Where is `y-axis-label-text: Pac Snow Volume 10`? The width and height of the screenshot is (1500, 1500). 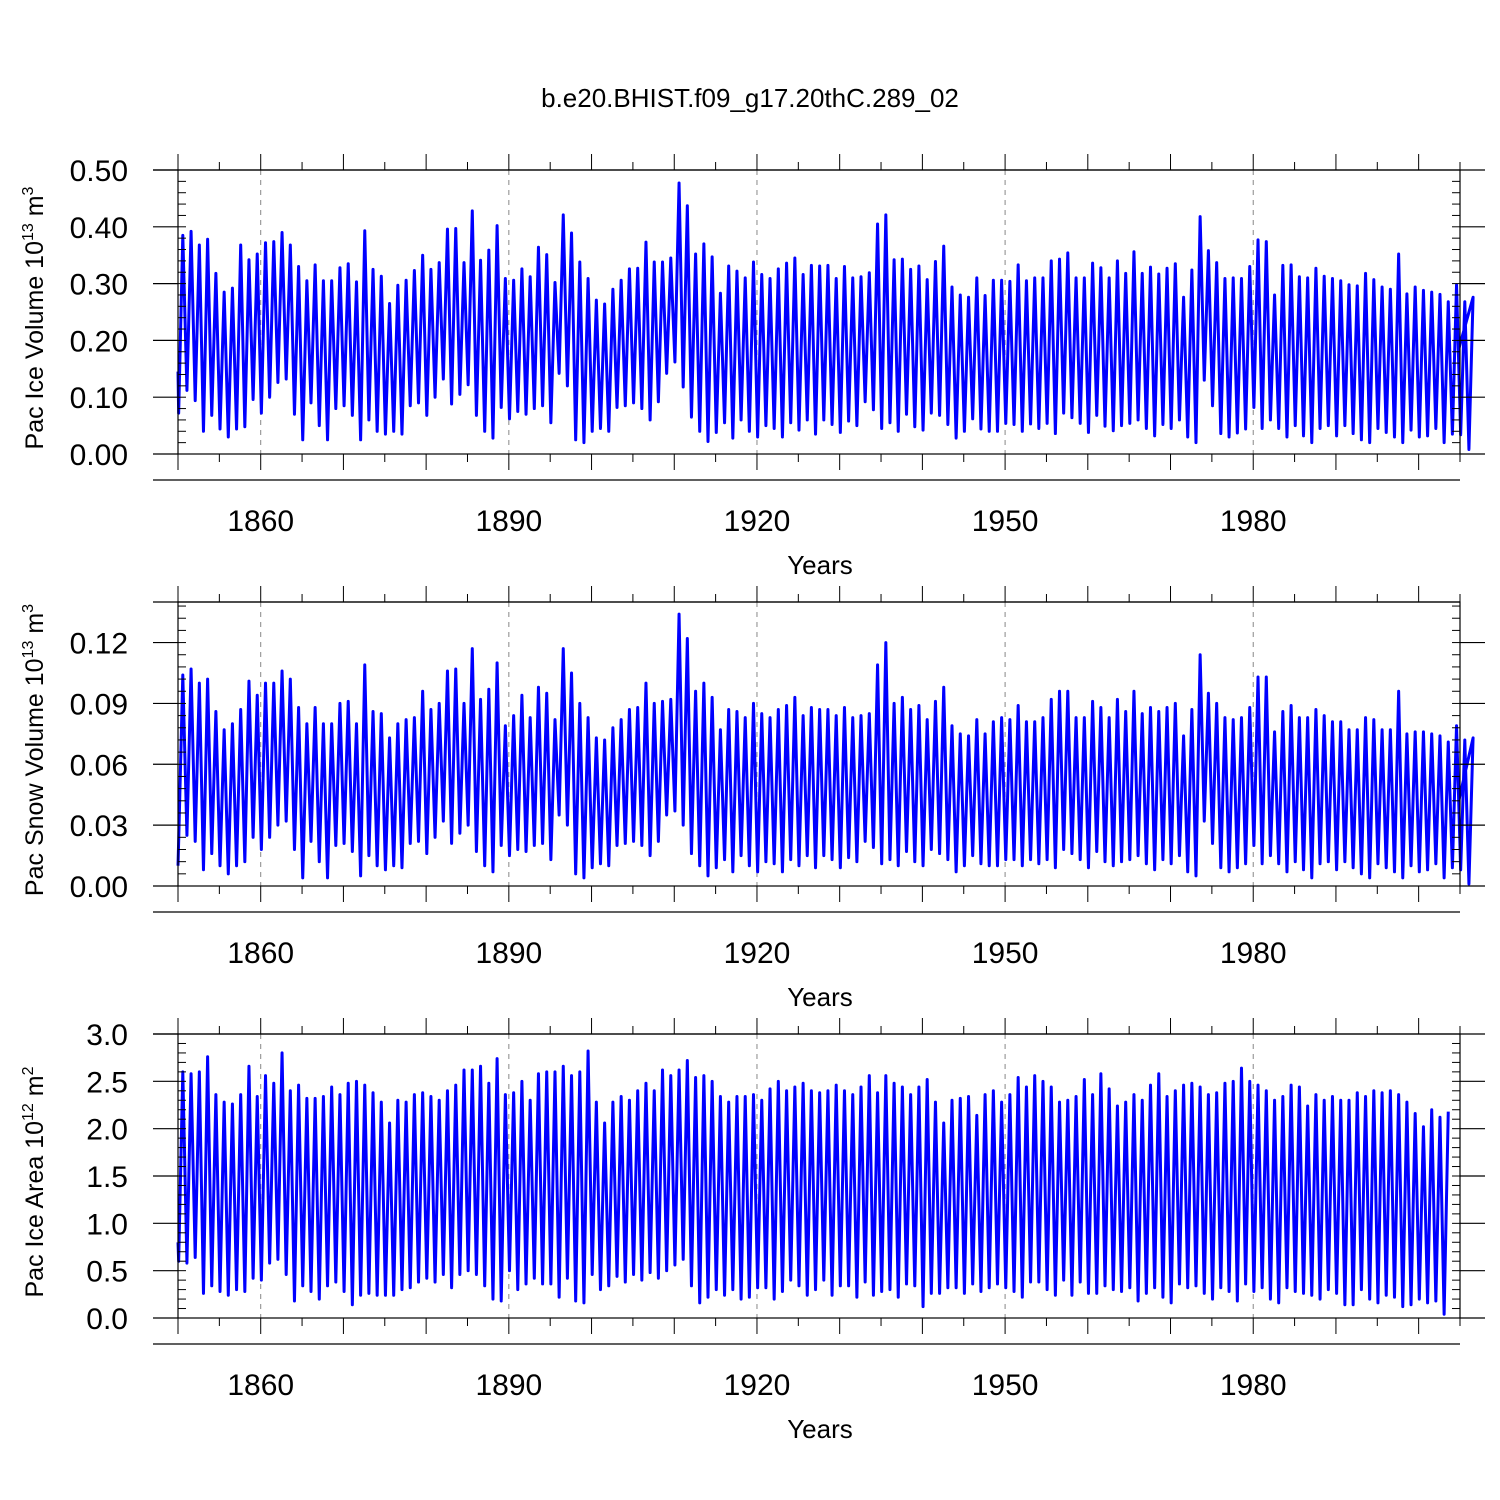 y-axis-label-text: Pac Snow Volume 10 is located at coordinates (35, 777).